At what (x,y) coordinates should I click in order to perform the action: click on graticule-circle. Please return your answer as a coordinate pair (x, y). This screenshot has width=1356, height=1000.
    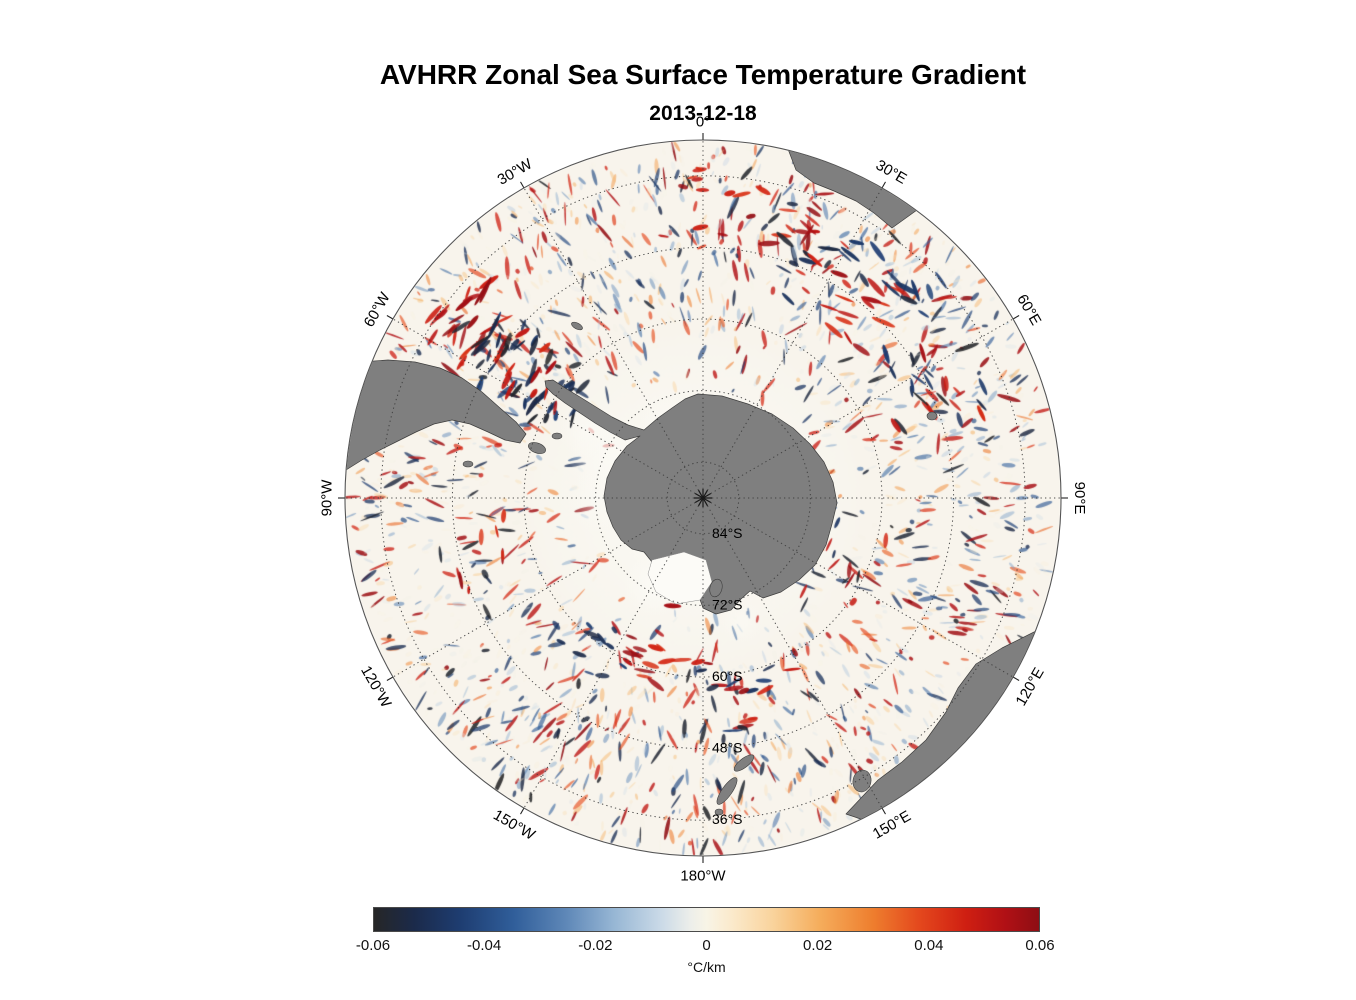
    Looking at the image, I should click on (703, 498).